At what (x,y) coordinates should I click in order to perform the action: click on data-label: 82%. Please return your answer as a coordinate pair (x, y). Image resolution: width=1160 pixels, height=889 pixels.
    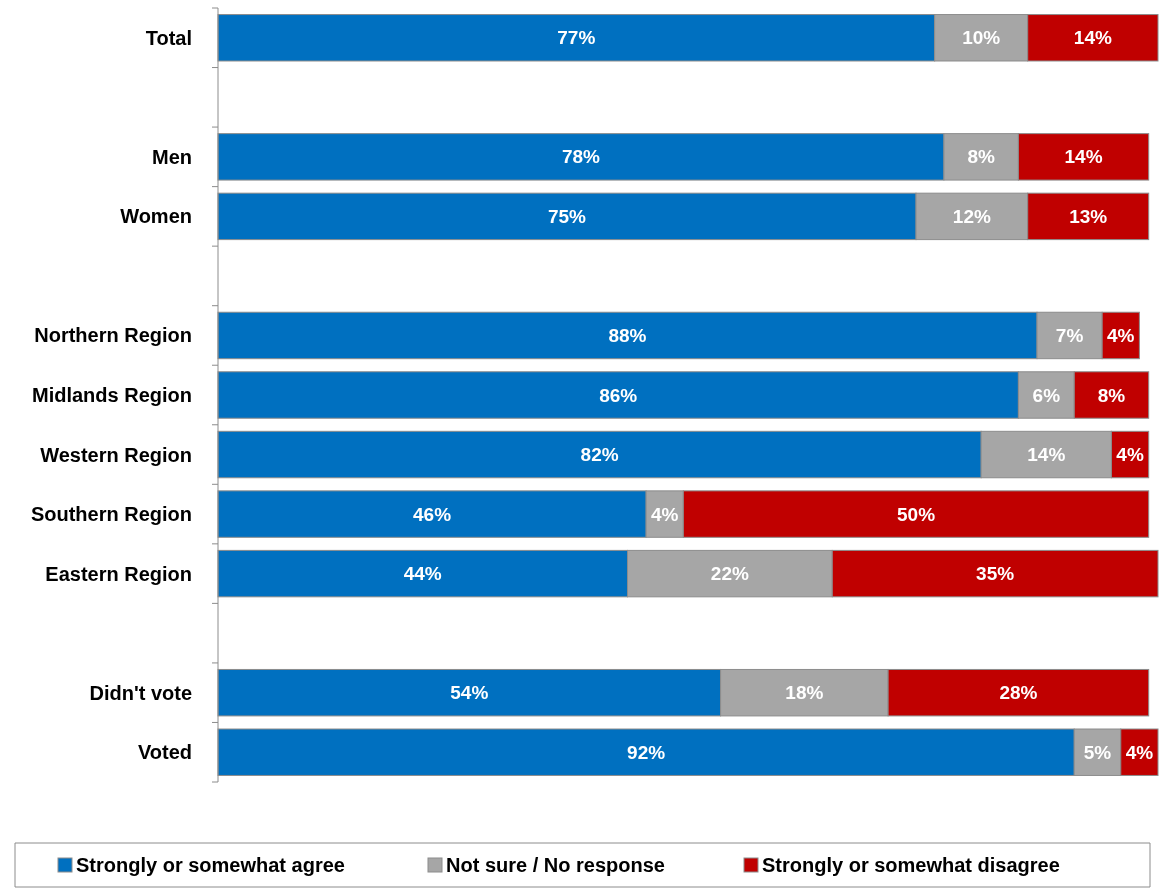
    Looking at the image, I should click on (599, 455).